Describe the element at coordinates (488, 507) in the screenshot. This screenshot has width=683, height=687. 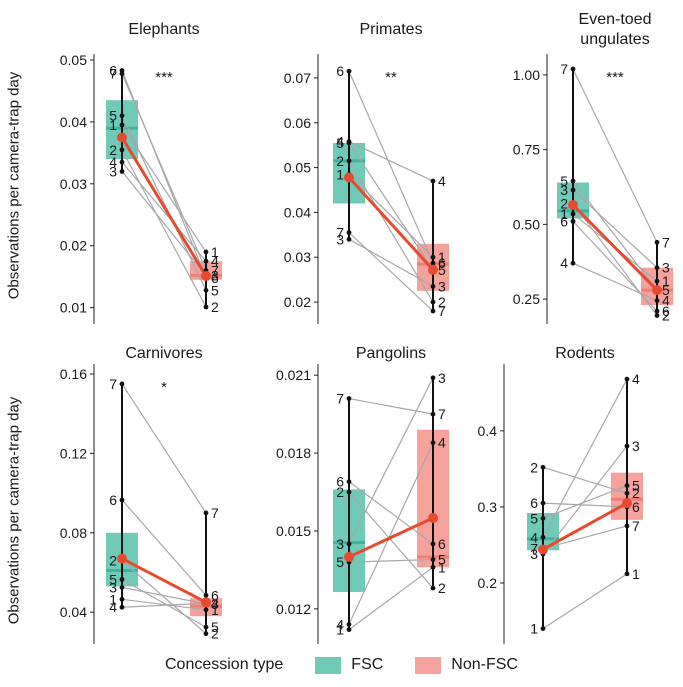
I see `y-tick-label: 0.3` at that location.